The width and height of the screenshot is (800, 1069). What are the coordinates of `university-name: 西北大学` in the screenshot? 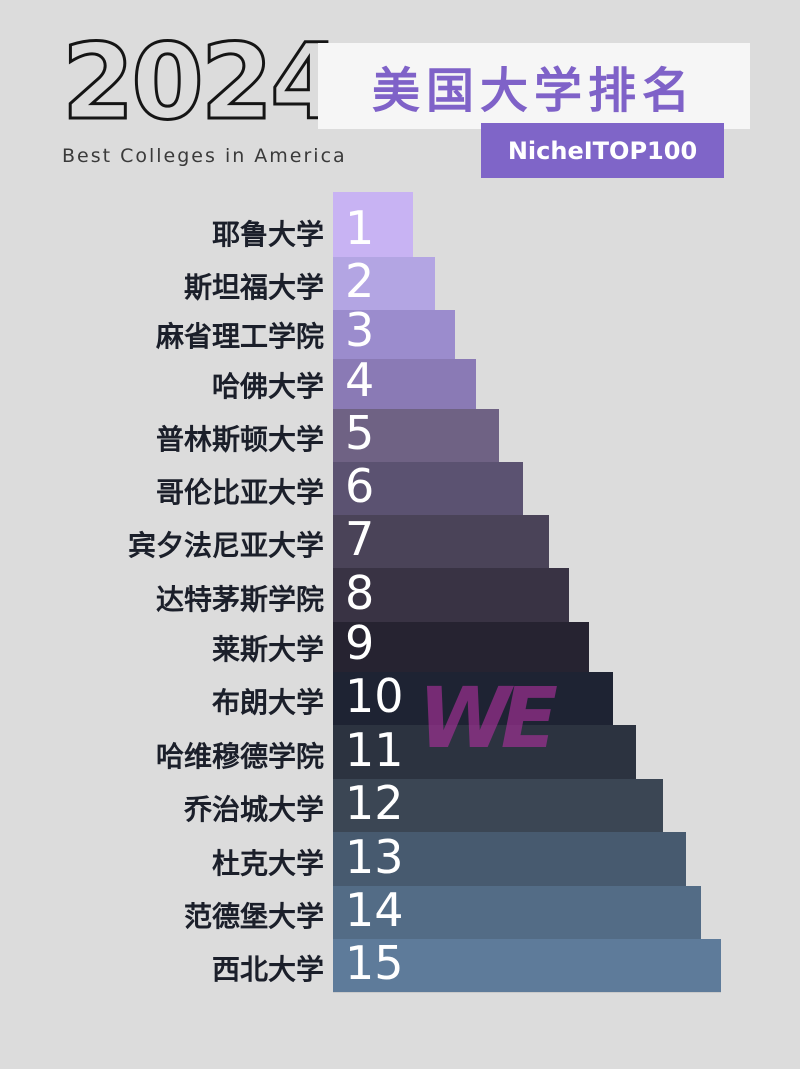 It's located at (267, 969).